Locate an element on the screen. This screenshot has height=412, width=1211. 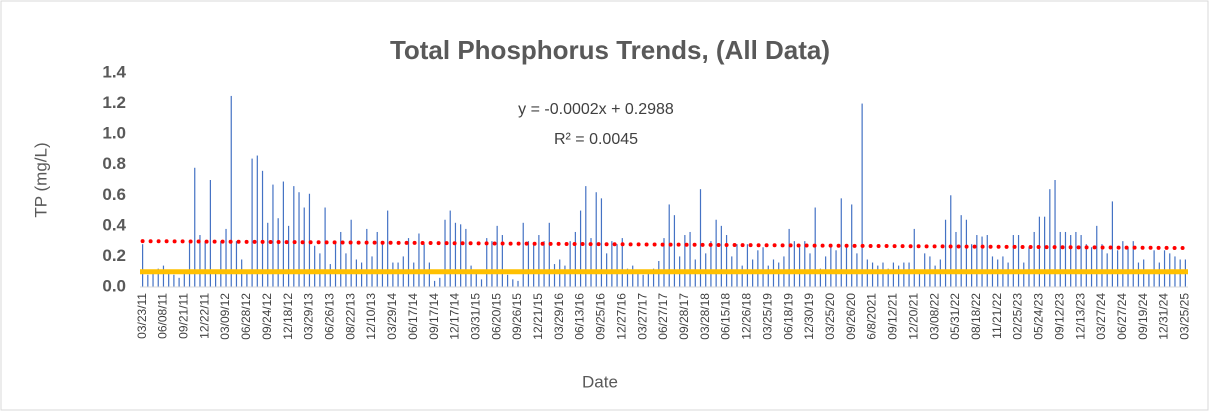
y-axis-title: TP (mg/L) is located at coordinates (40, 179).